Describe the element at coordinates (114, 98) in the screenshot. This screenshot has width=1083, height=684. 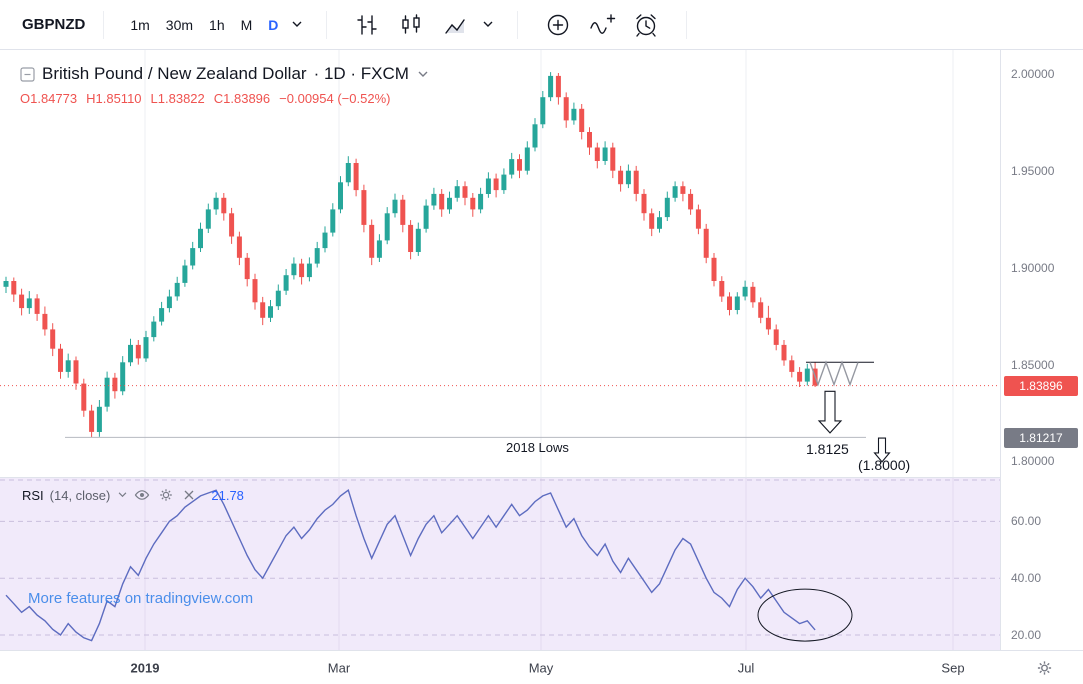
I see `ohlc-high: H1.85110` at that location.